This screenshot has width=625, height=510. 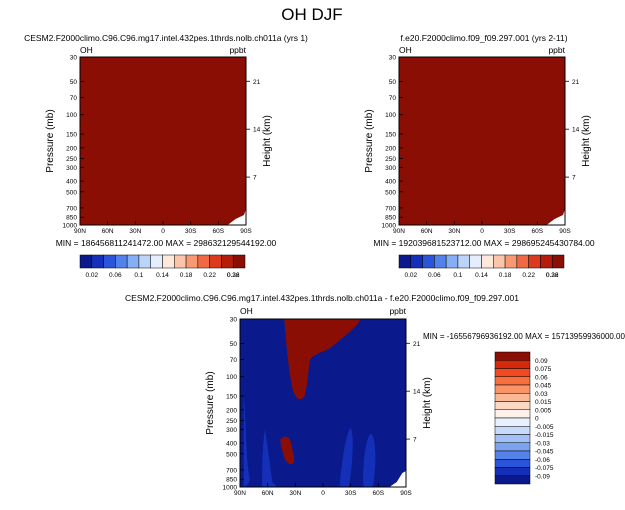 I want to click on colorbar-label: -0.005, so click(x=544, y=427).